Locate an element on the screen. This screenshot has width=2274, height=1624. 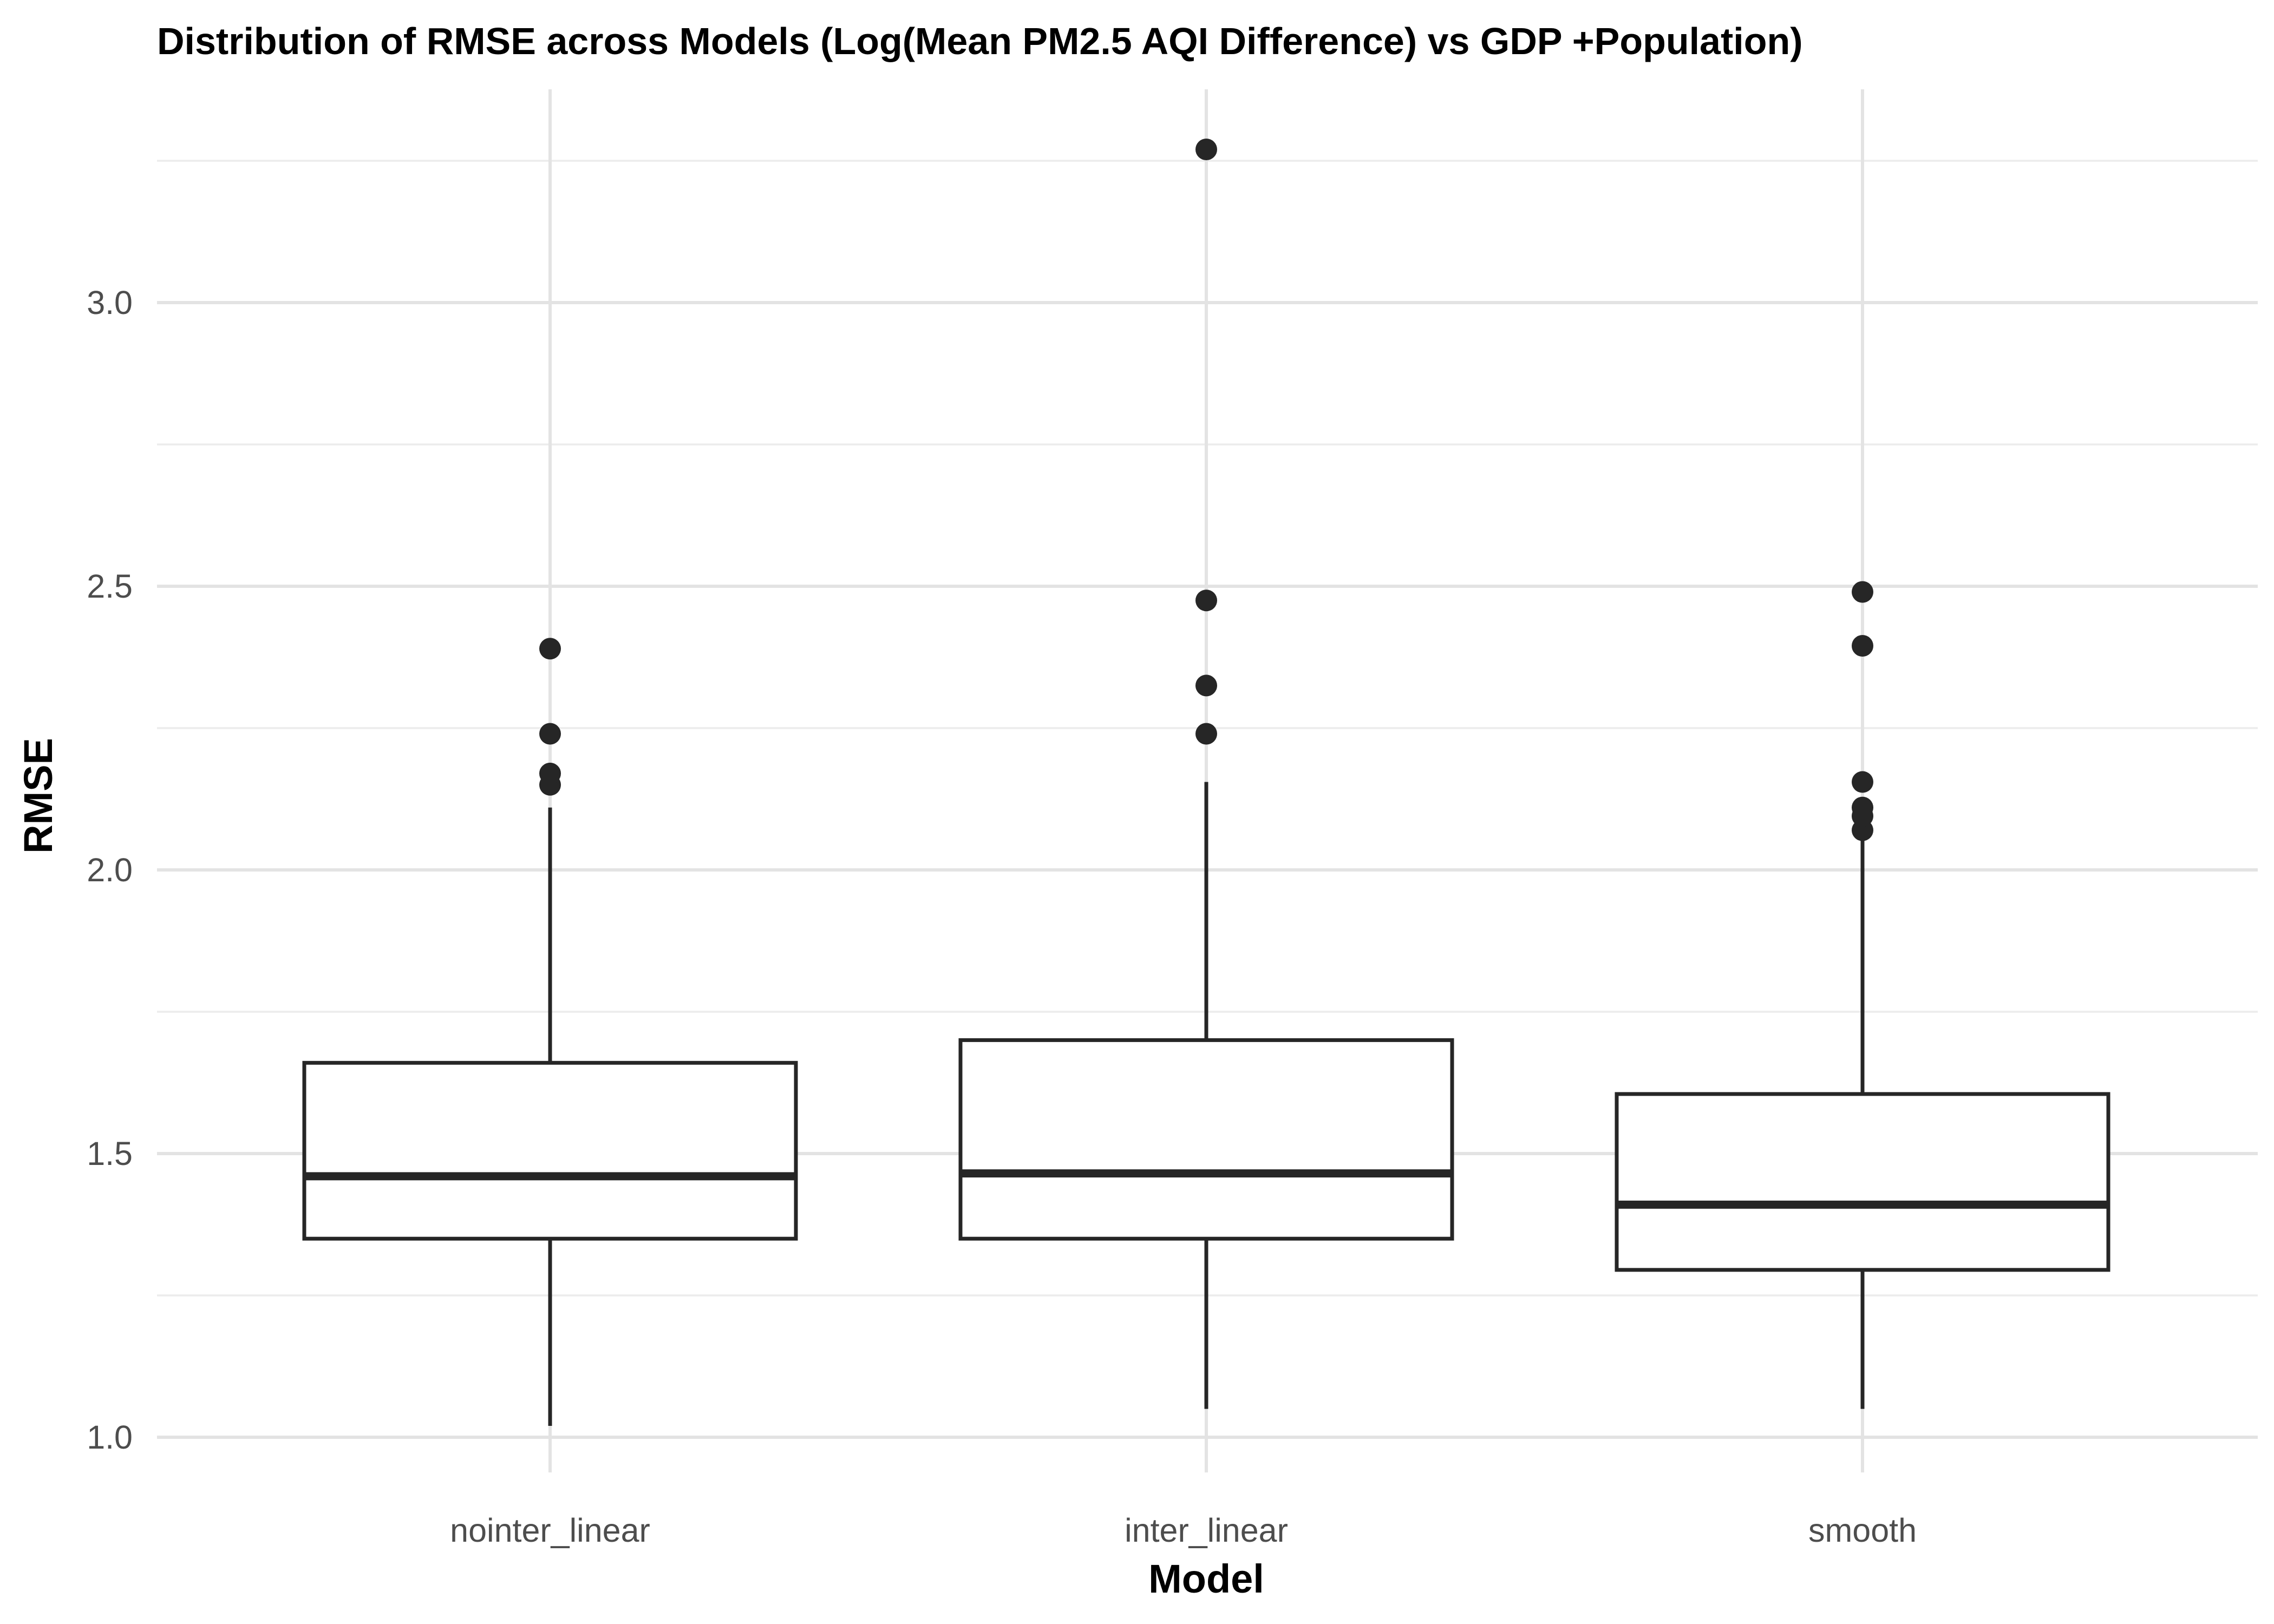
x-tick-label: inter_linear is located at coordinates (1207, 1530).